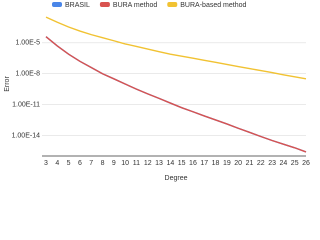 This screenshot has height=240, width=320. Describe the element at coordinates (170, 163) in the screenshot. I see `x-tick-label: 14` at that location.